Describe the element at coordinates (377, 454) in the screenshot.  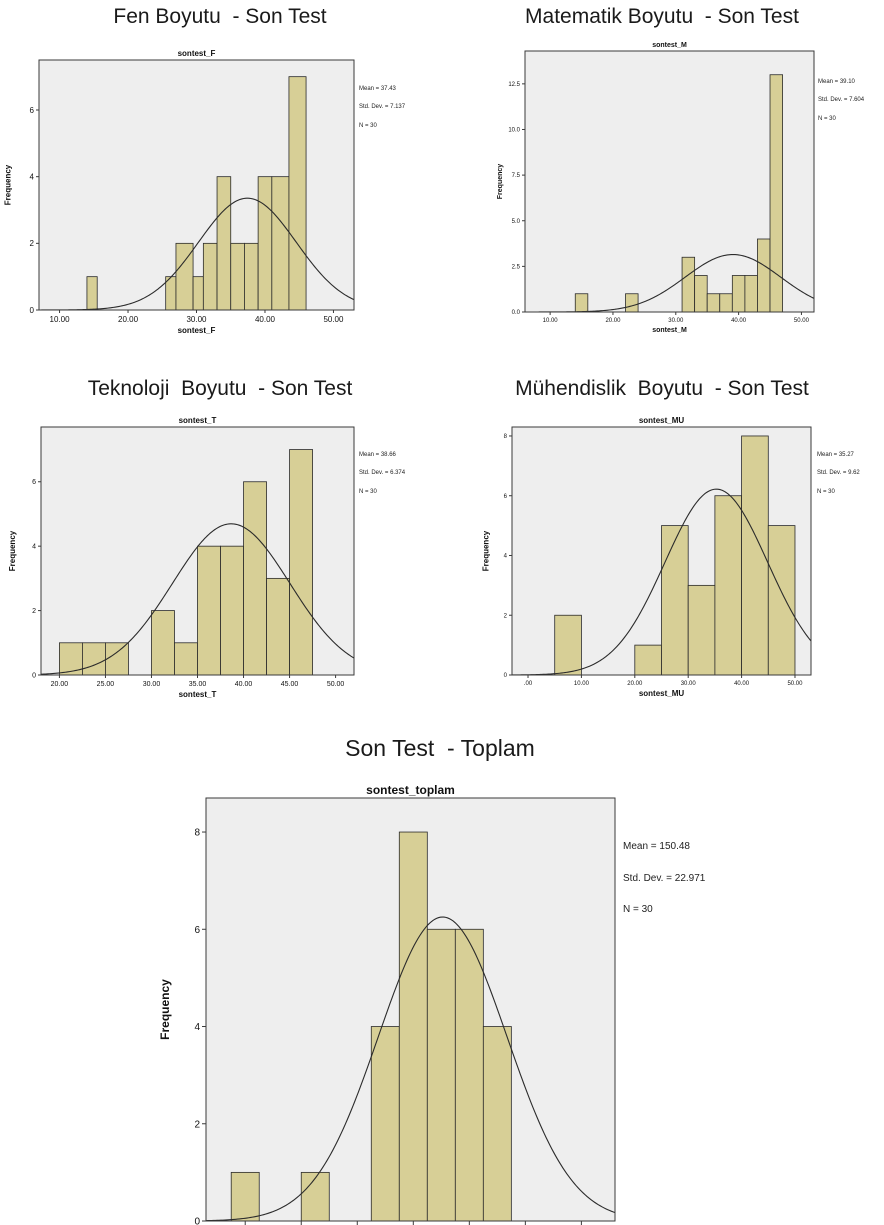
I see `stats-mean: Mean = 38.66` at that location.